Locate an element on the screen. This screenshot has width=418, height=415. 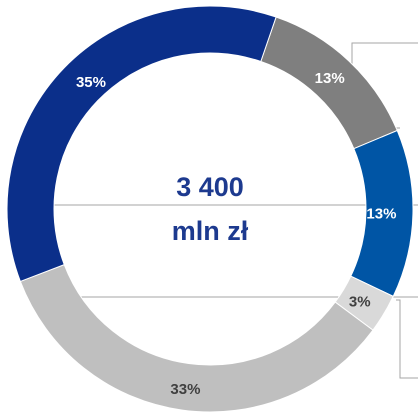
center-value: 3 400 is located at coordinates (210, 187).